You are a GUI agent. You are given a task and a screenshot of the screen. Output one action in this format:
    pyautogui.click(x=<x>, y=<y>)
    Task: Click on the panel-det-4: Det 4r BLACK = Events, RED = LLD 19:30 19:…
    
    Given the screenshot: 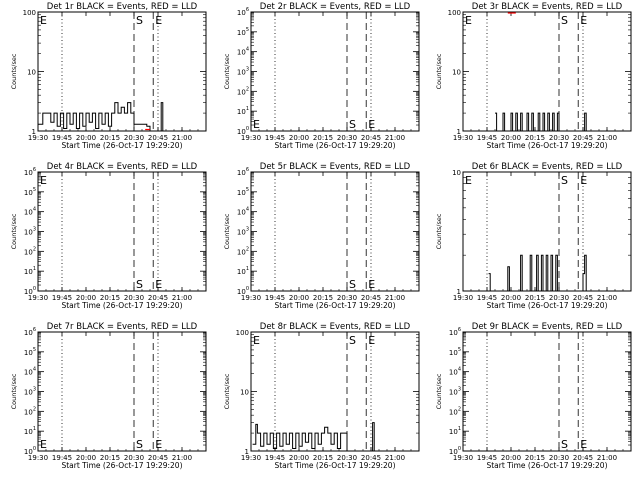 What is the action you would take?
    pyautogui.click(x=108, y=236)
    